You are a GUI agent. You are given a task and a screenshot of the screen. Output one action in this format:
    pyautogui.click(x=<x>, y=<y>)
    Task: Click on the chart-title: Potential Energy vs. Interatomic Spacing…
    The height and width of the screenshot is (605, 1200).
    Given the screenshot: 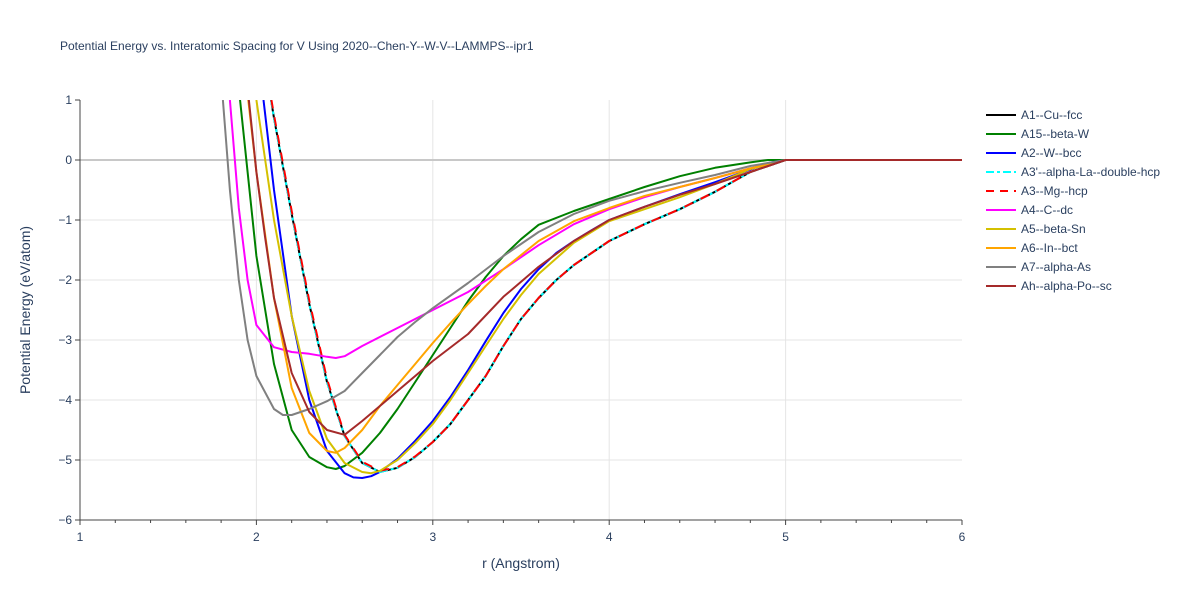 What is the action you would take?
    pyautogui.click(x=297, y=46)
    